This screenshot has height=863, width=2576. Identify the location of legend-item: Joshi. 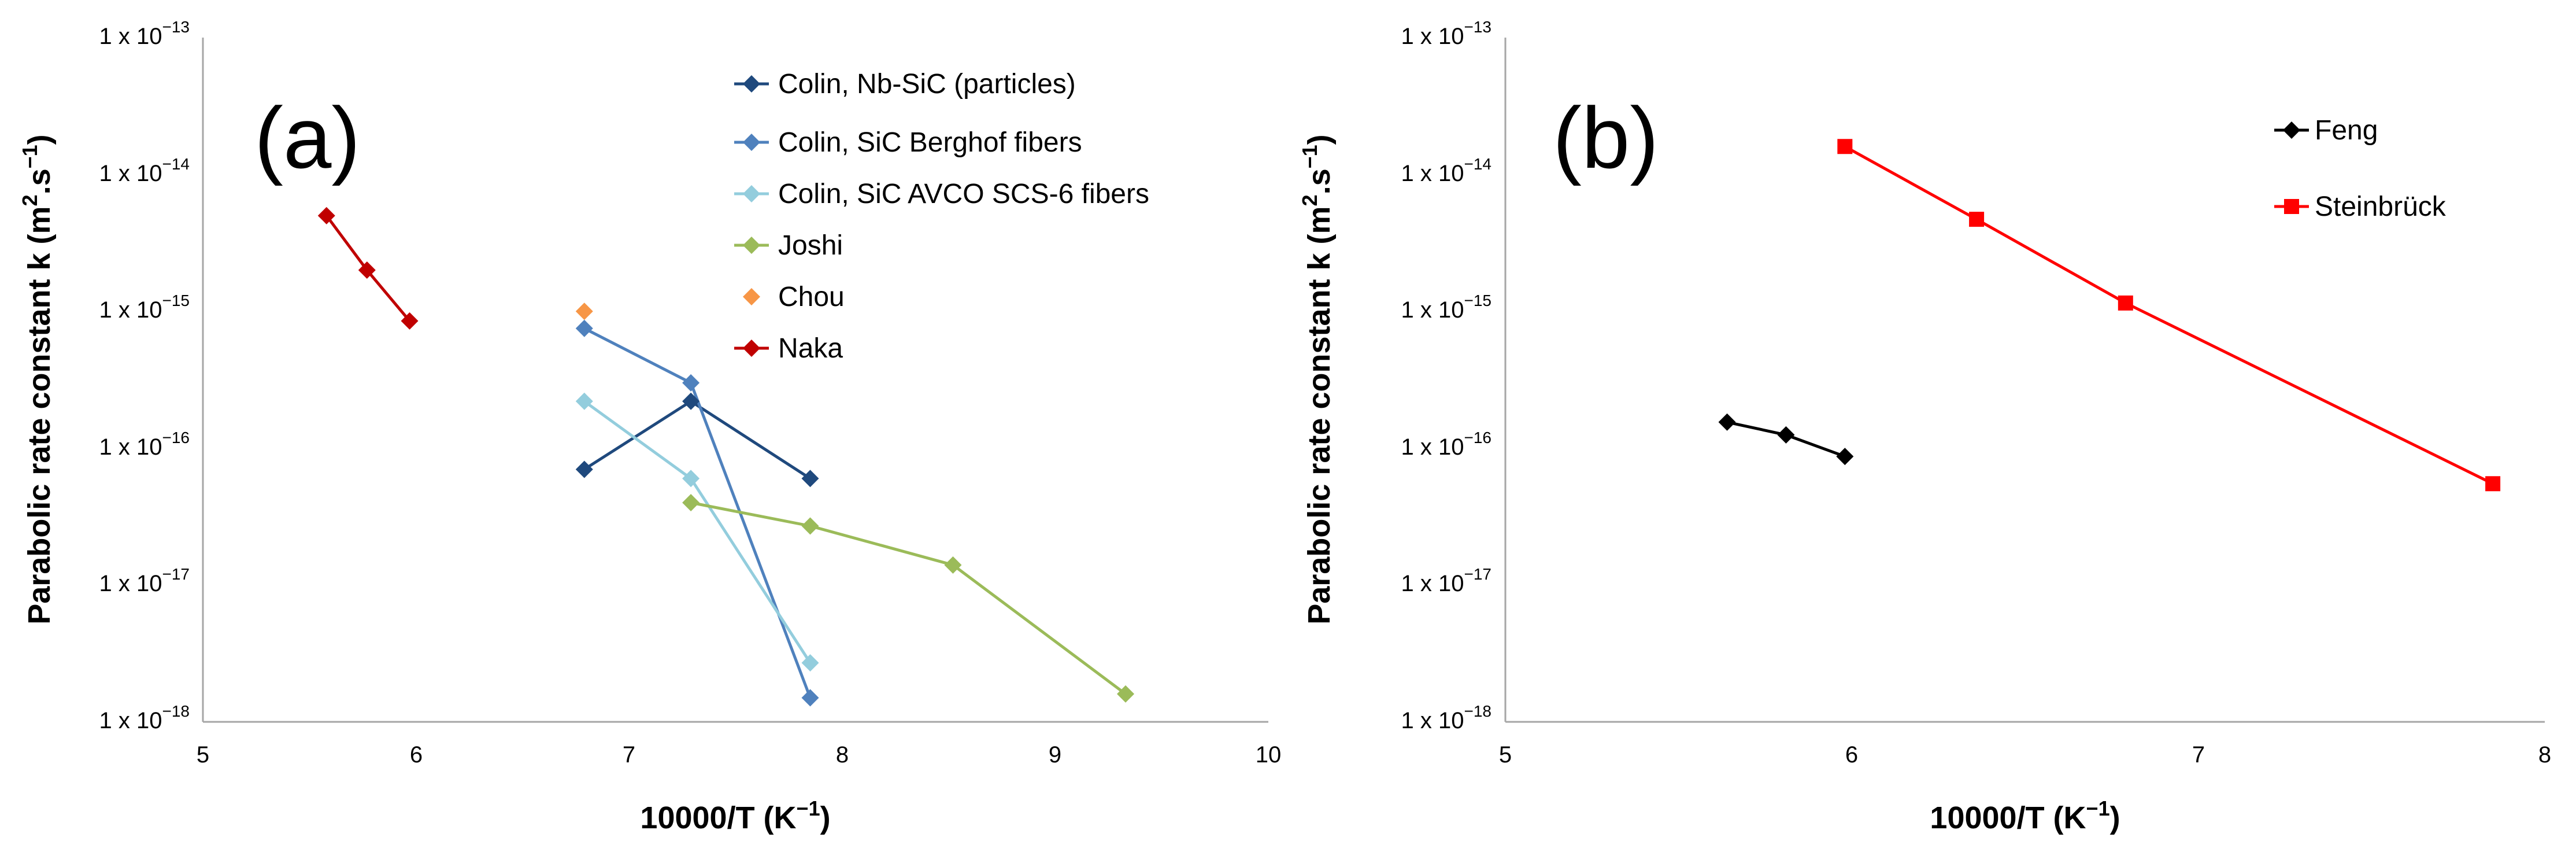
(788, 245).